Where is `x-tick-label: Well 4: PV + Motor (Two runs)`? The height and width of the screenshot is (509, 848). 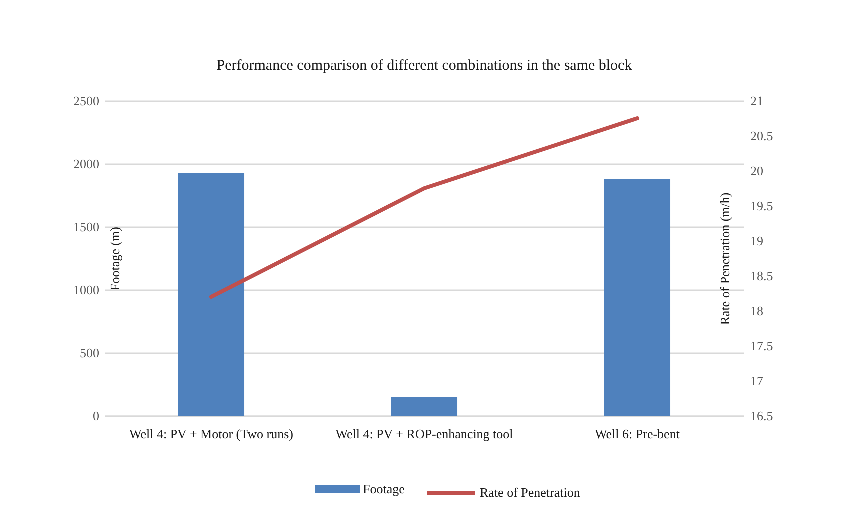
x-tick-label: Well 4: PV + Motor (Two runs) is located at coordinates (211, 434).